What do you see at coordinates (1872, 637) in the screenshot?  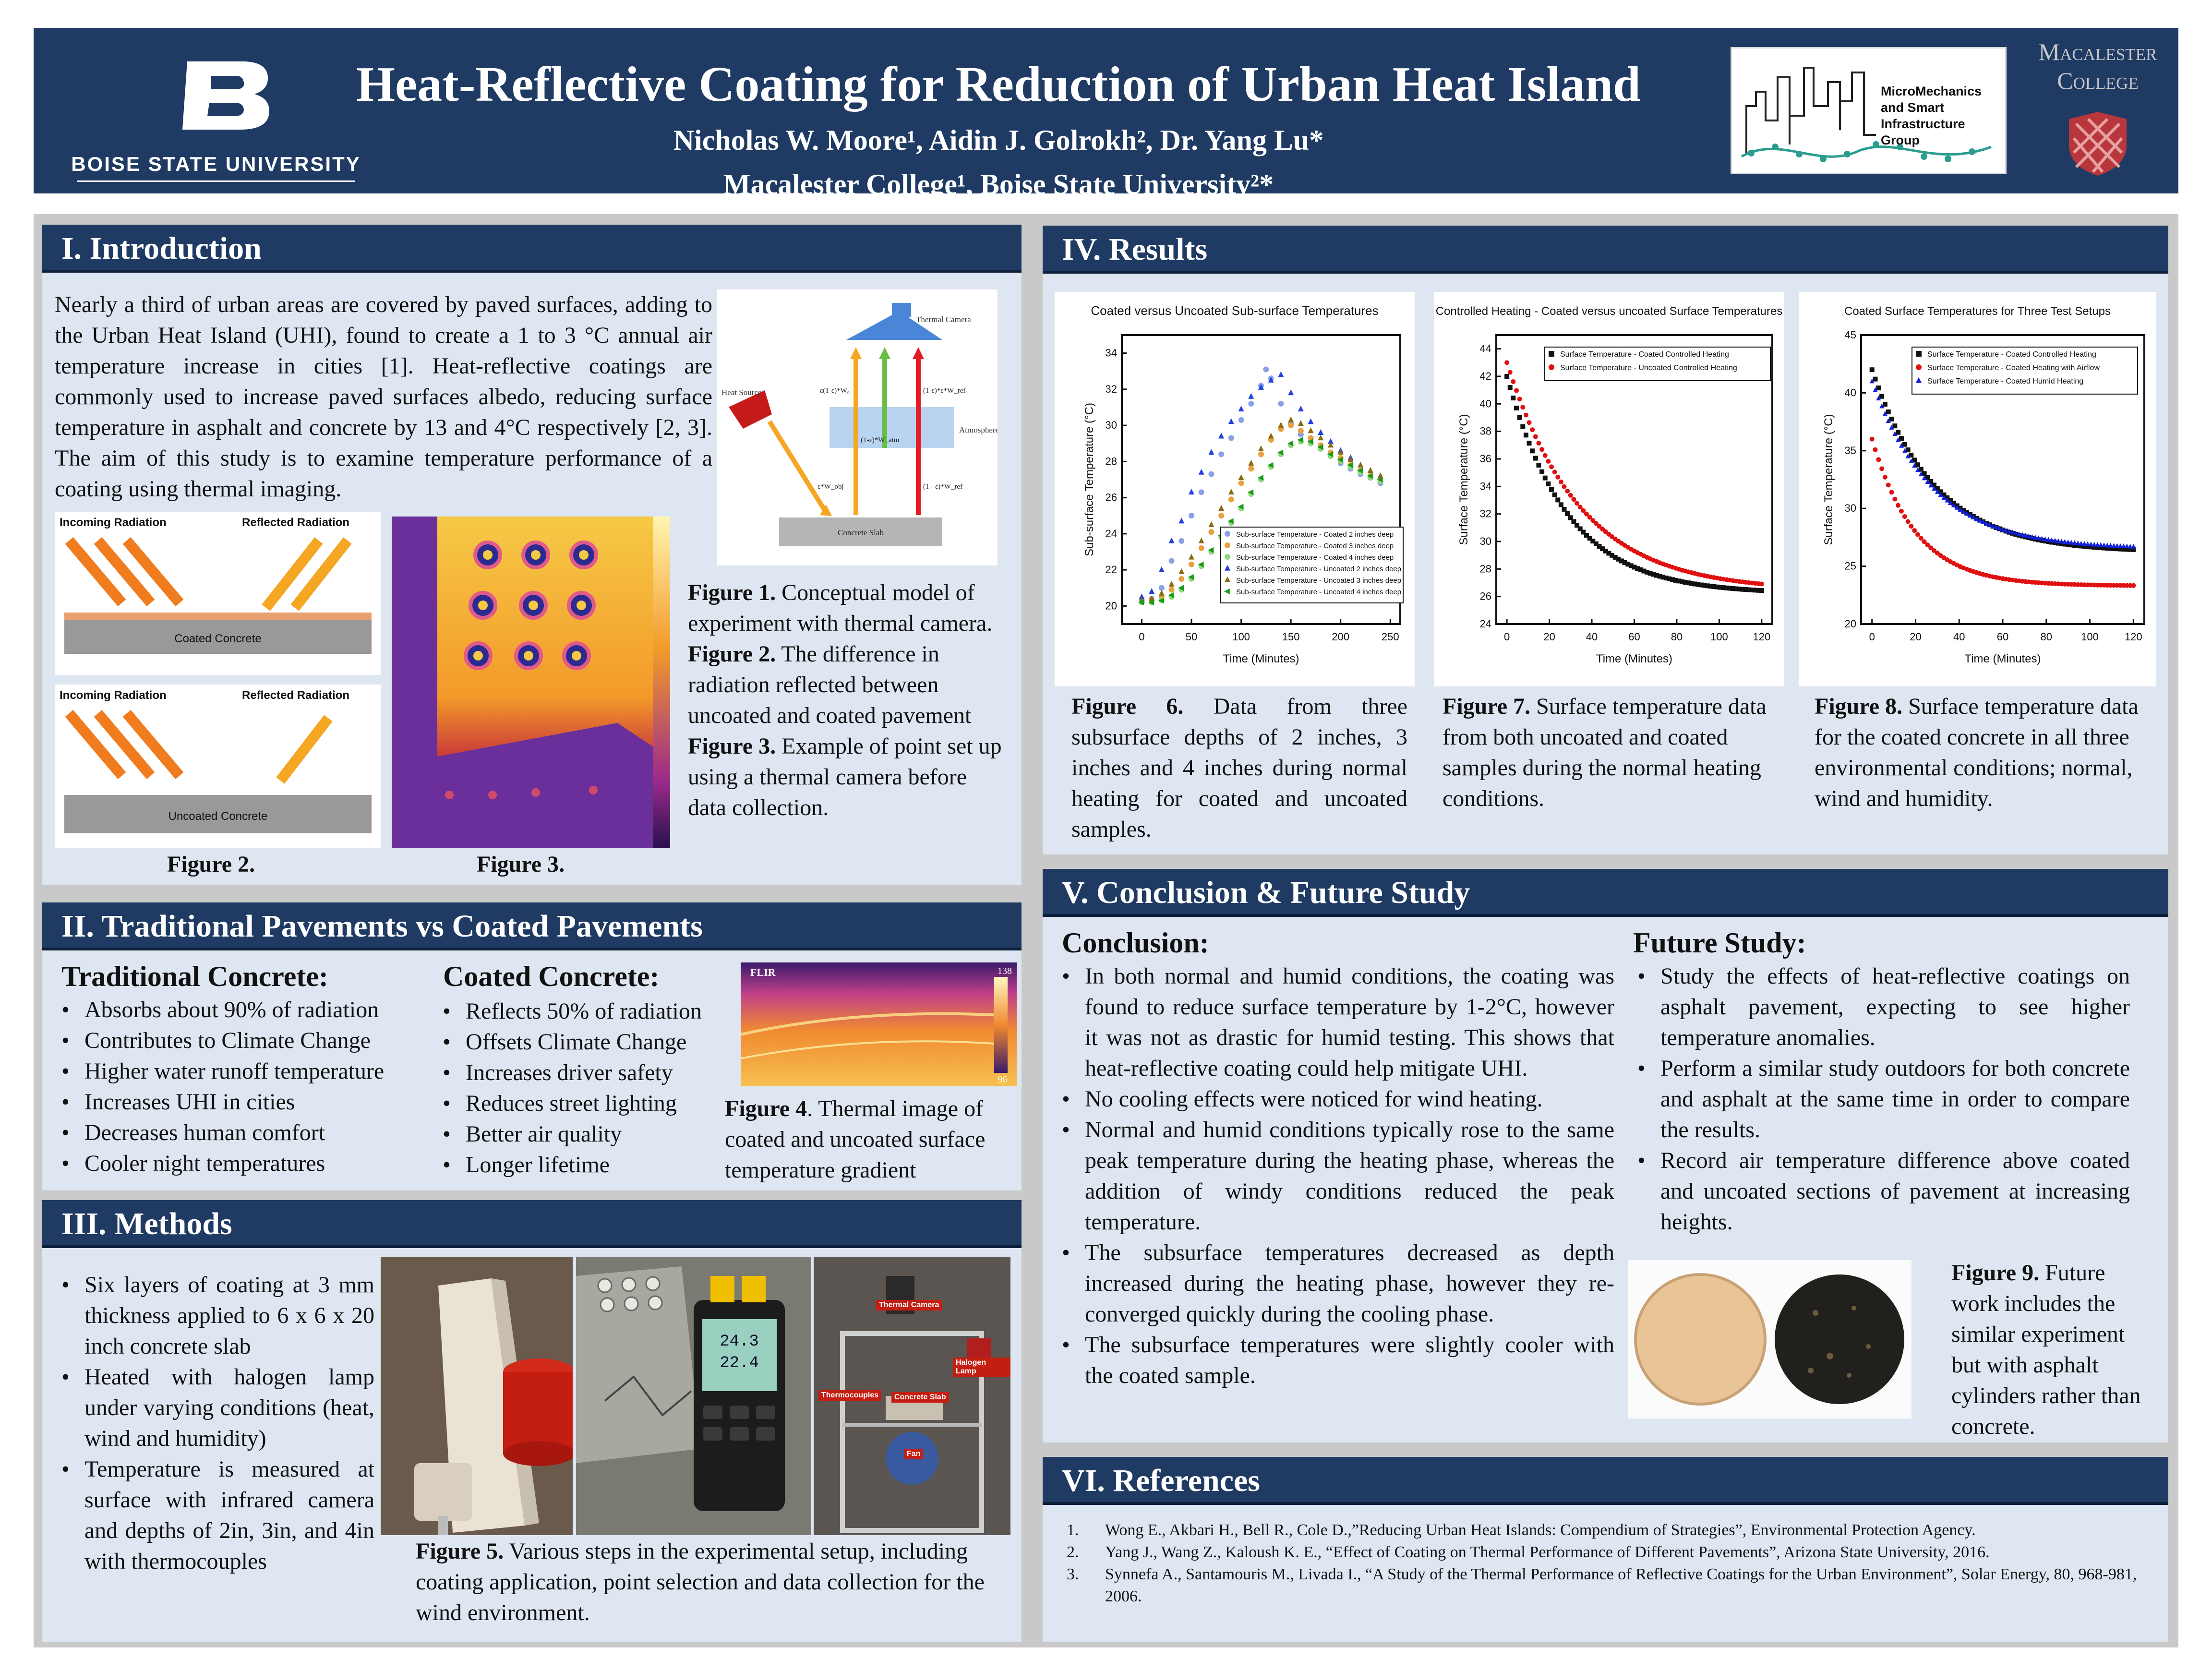 I see `x-tick-label: 0` at bounding box center [1872, 637].